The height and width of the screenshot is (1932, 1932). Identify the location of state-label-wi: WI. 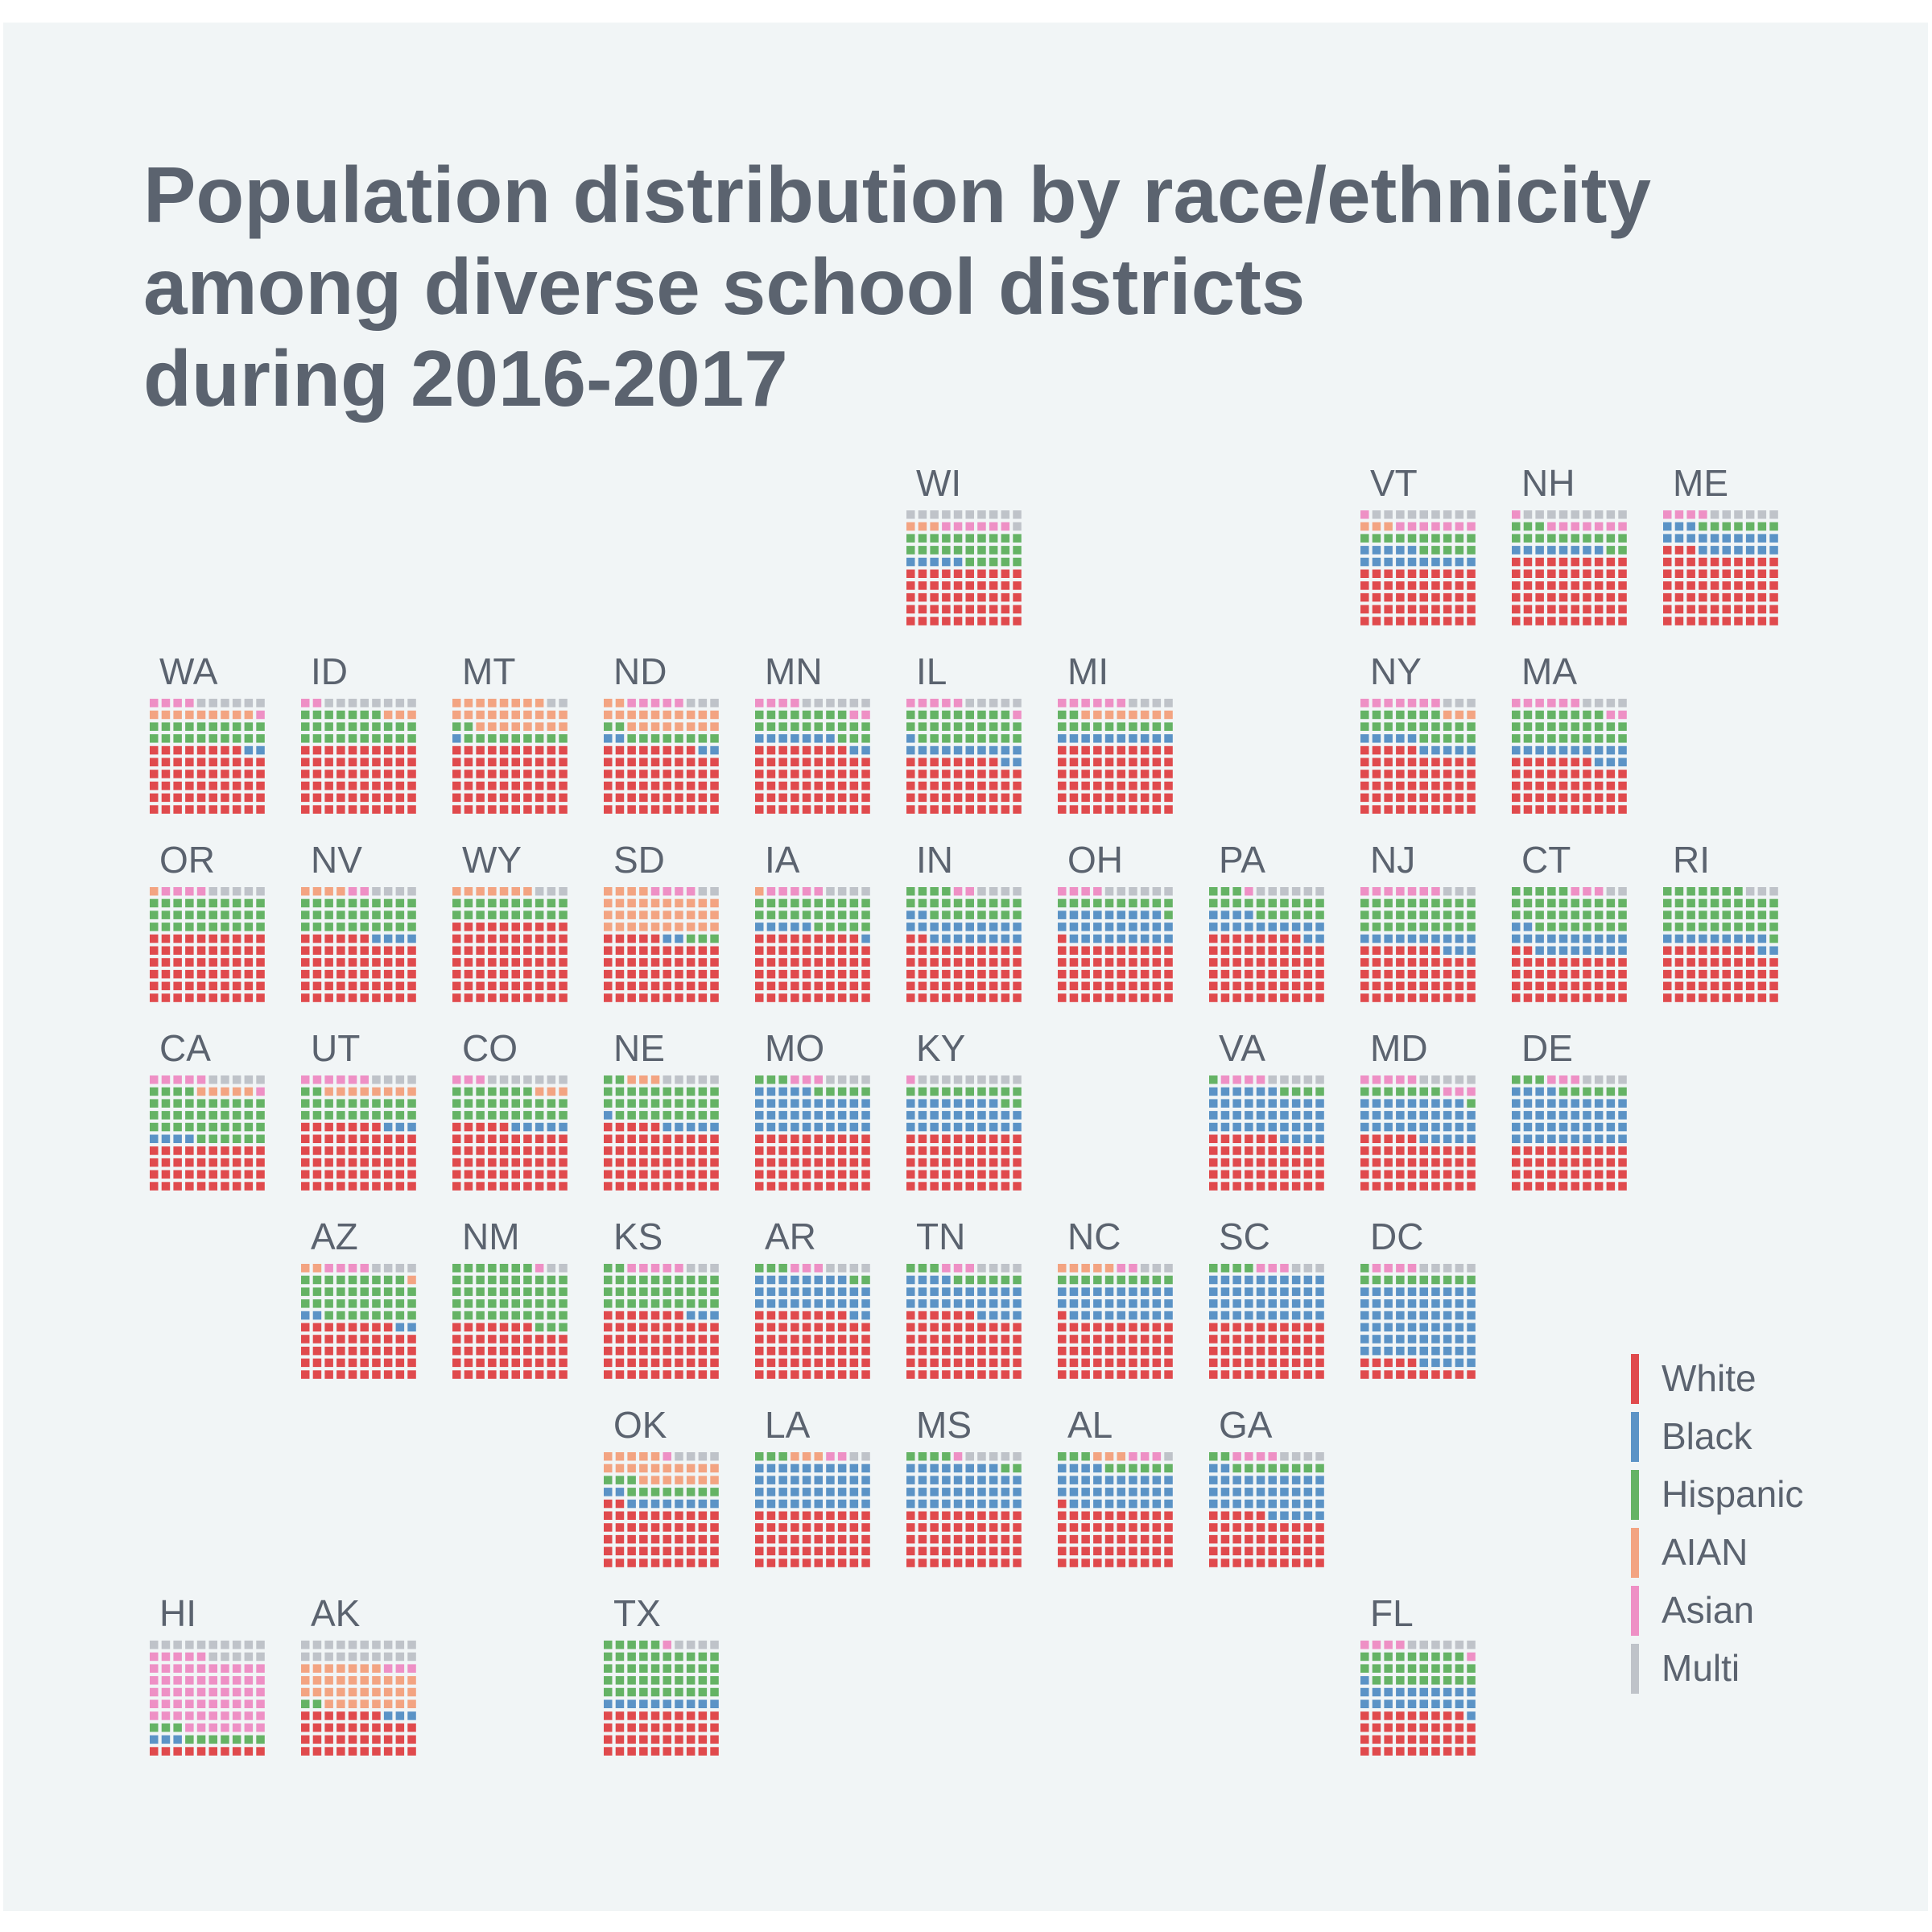
(938, 483).